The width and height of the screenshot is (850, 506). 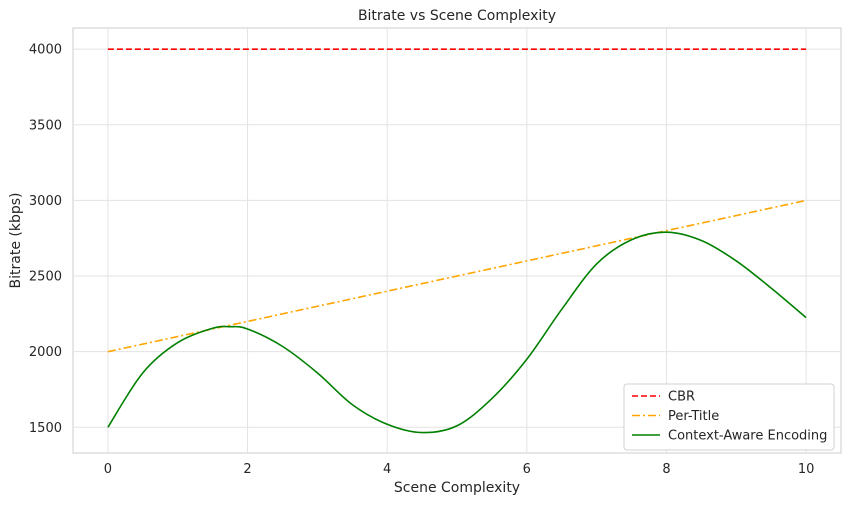 I want to click on y-tick-label: 4000, so click(x=45, y=50).